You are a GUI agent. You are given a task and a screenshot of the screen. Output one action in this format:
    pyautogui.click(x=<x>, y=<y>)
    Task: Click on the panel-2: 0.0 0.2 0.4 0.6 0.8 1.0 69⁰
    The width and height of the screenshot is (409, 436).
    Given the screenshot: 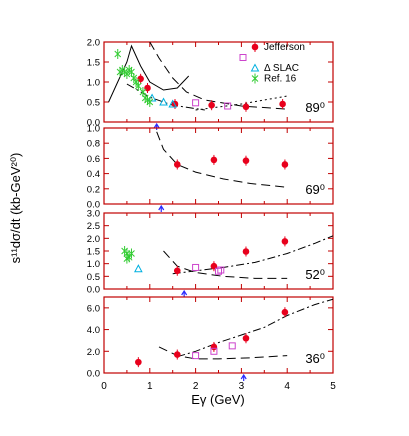 What is the action you would take?
    pyautogui.click(x=210, y=168)
    